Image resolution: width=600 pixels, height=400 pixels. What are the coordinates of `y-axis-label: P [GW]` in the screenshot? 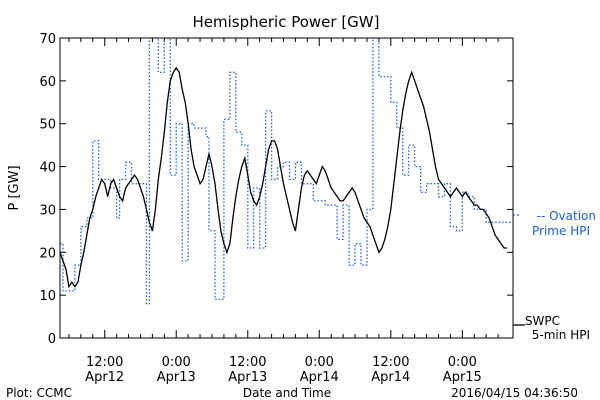 It's located at (14, 187).